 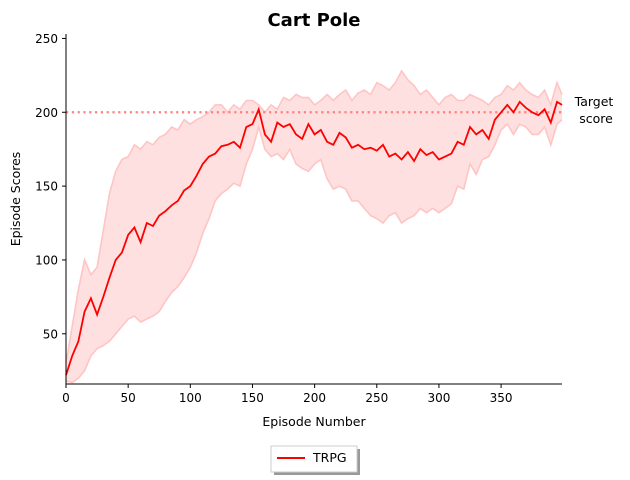 I want to click on y-tick-label: 150, so click(x=46, y=187).